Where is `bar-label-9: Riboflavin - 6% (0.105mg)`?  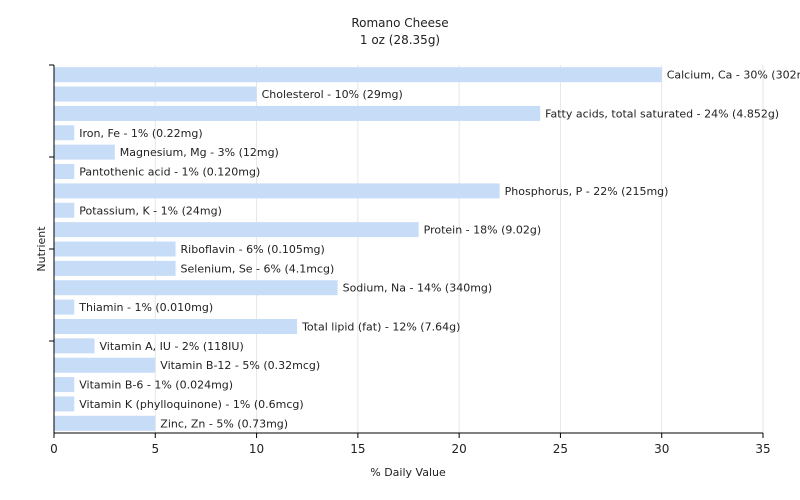
bar-label-9: Riboflavin - 6% (0.105mg) is located at coordinates (253, 249).